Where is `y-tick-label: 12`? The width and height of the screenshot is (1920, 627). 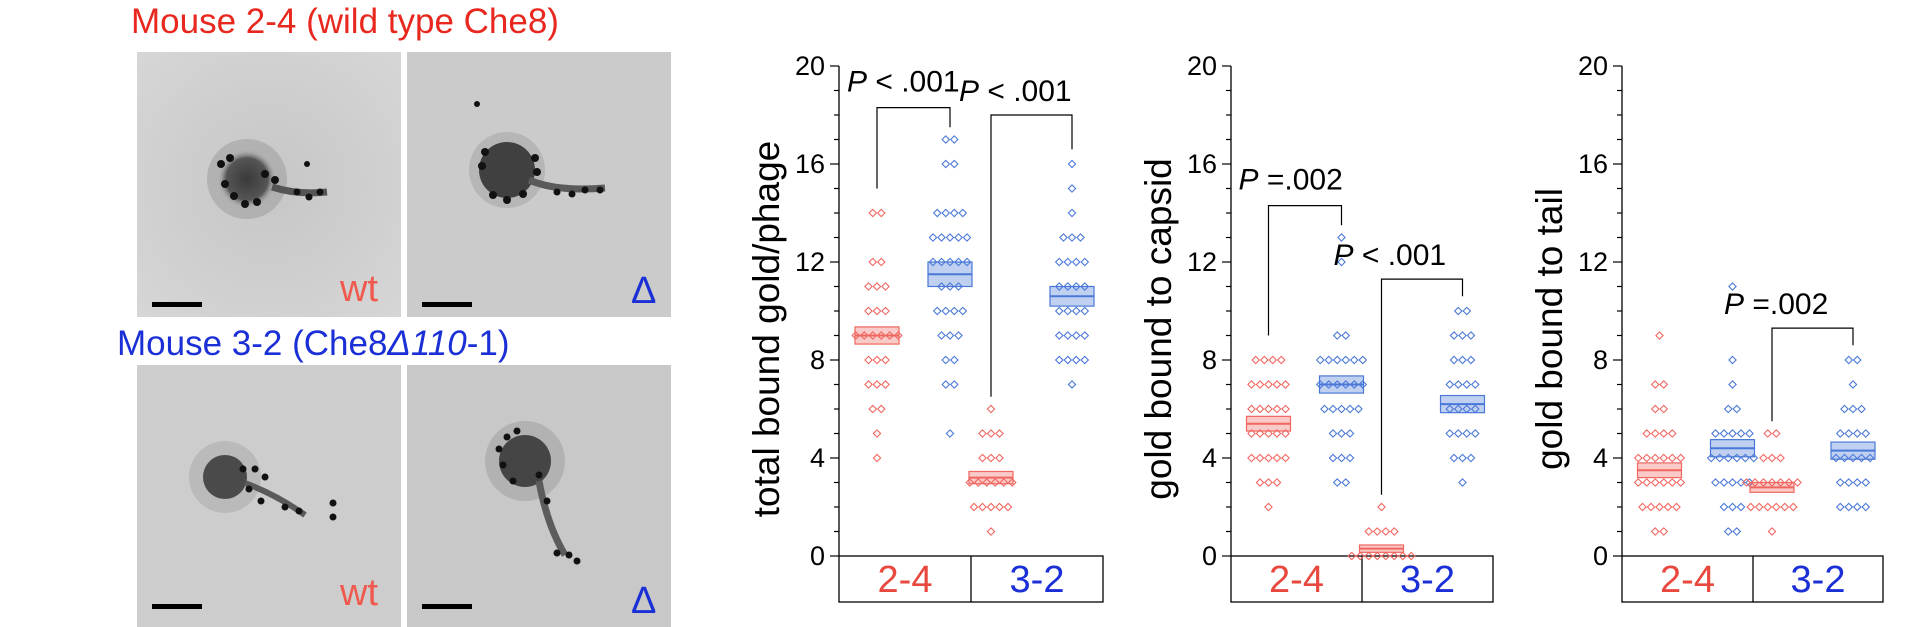
y-tick-label: 12 is located at coordinates (1202, 262).